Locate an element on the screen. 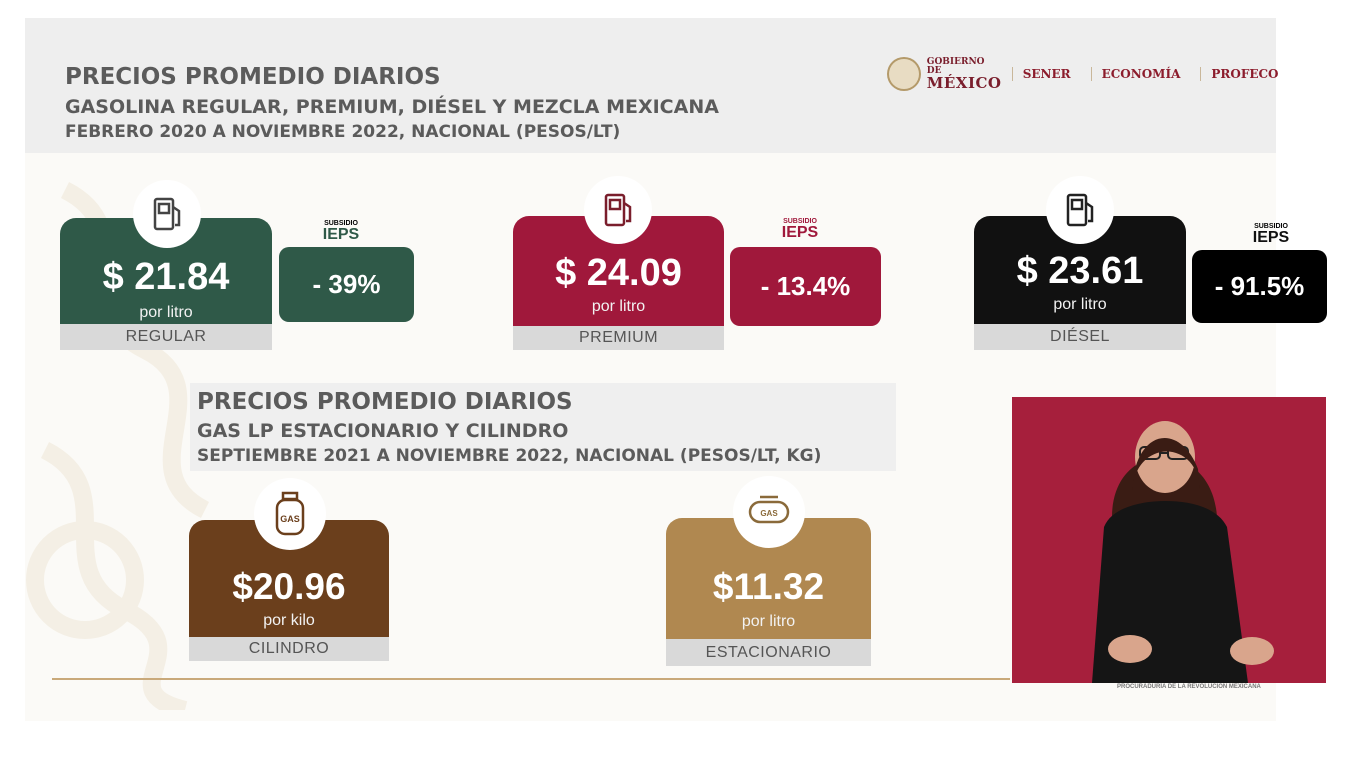  sign-language-interpreter-video is located at coordinates (1169, 540).